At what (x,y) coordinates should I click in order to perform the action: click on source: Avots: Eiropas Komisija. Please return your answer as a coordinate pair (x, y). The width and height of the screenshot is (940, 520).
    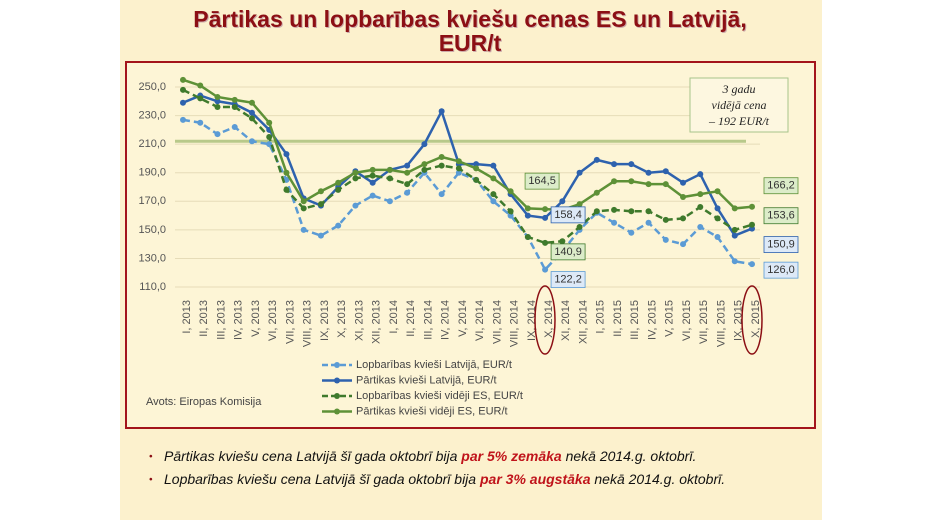
    Looking at the image, I should click on (204, 402).